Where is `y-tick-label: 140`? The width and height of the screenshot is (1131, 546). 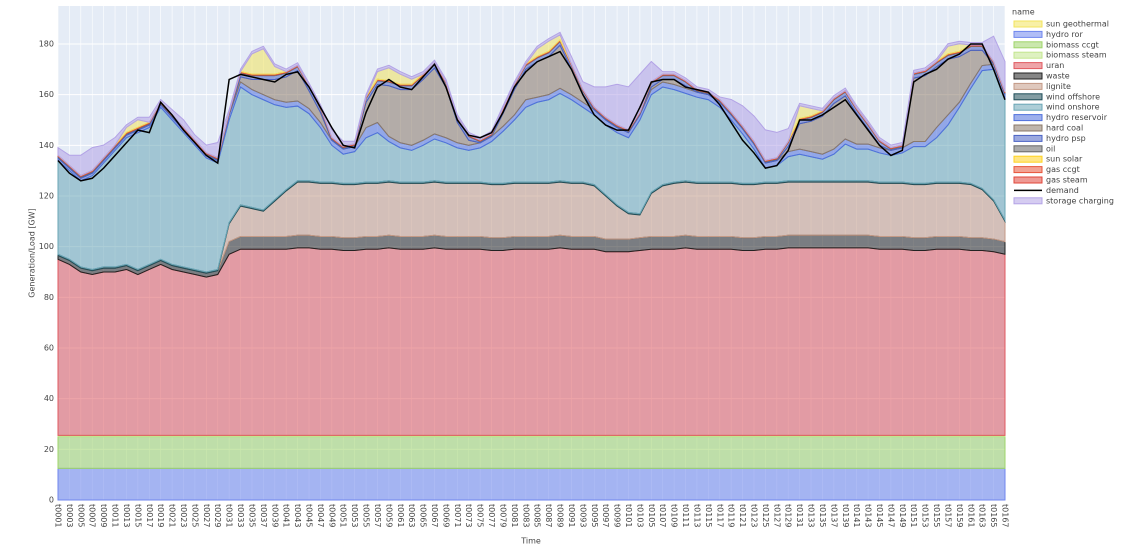 y-tick-label: 140 is located at coordinates (46, 145).